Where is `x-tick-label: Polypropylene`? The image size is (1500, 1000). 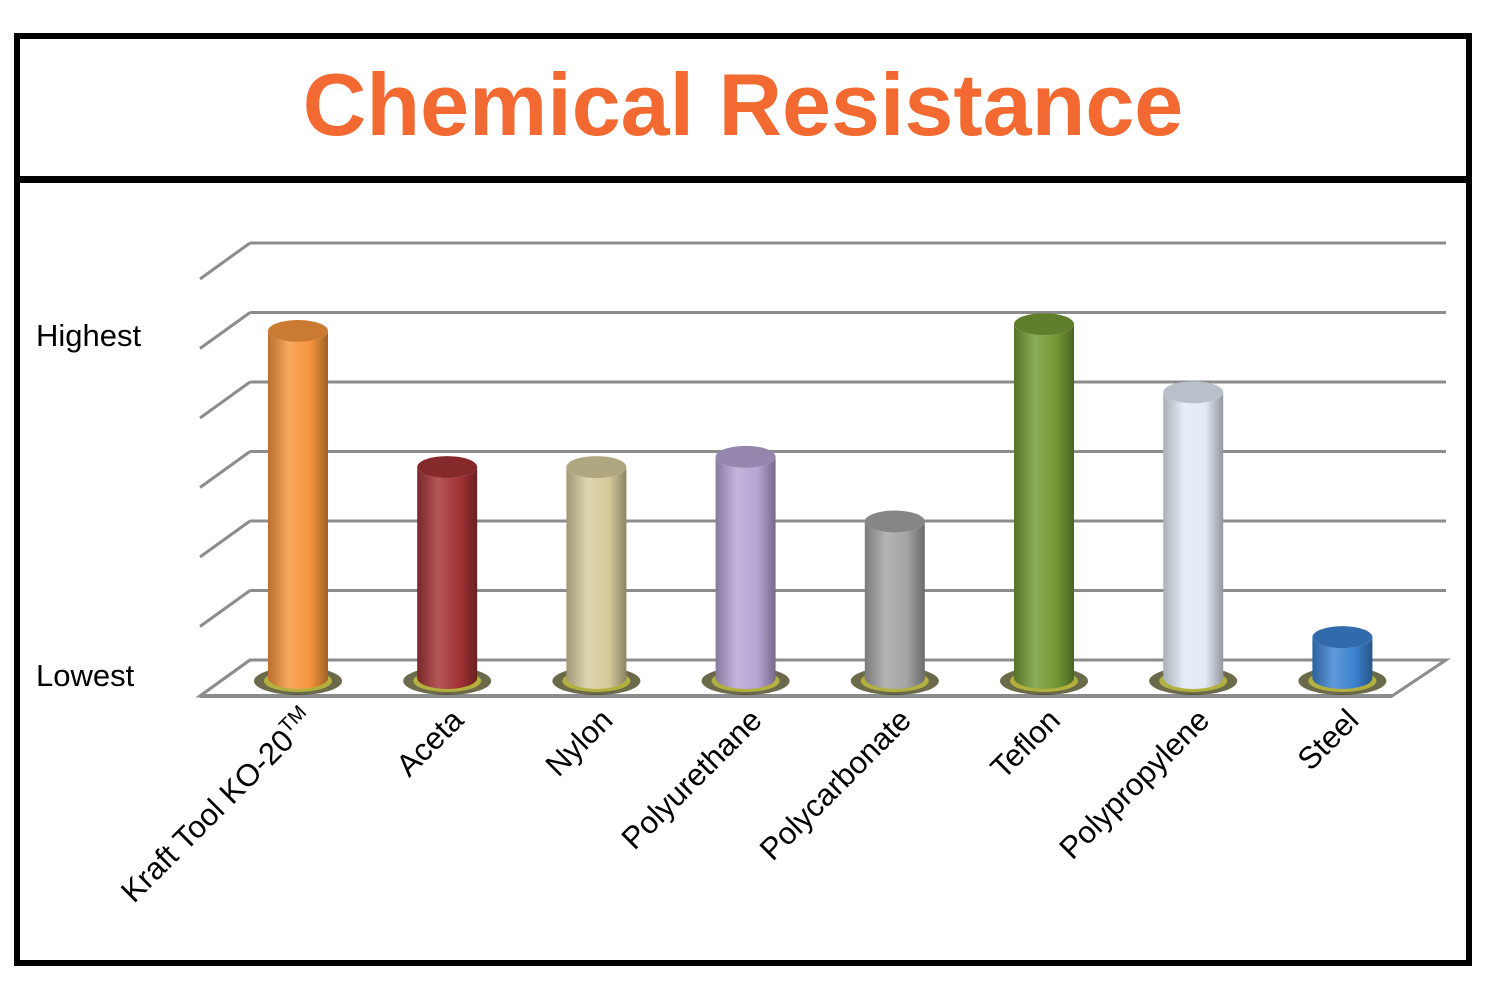 x-tick-label: Polypropylene is located at coordinates (1134, 784).